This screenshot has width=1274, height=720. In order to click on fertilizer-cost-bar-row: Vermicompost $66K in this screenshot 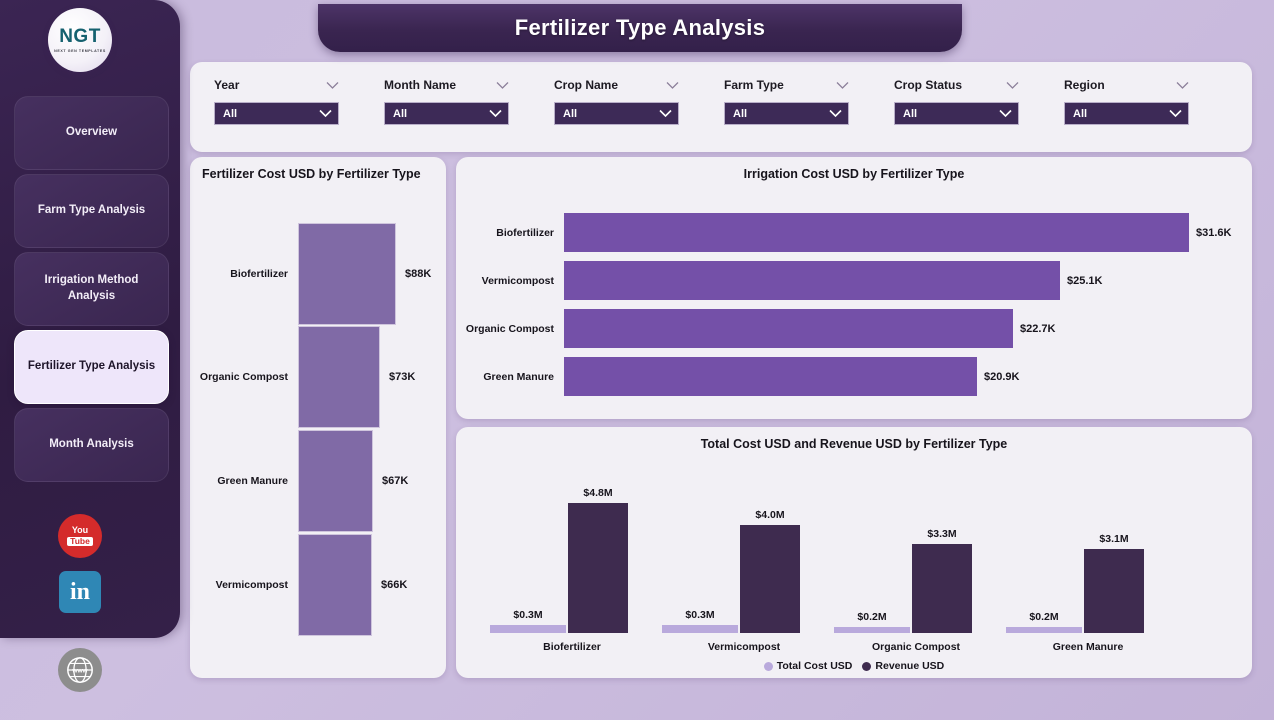, I will do `click(318, 585)`.